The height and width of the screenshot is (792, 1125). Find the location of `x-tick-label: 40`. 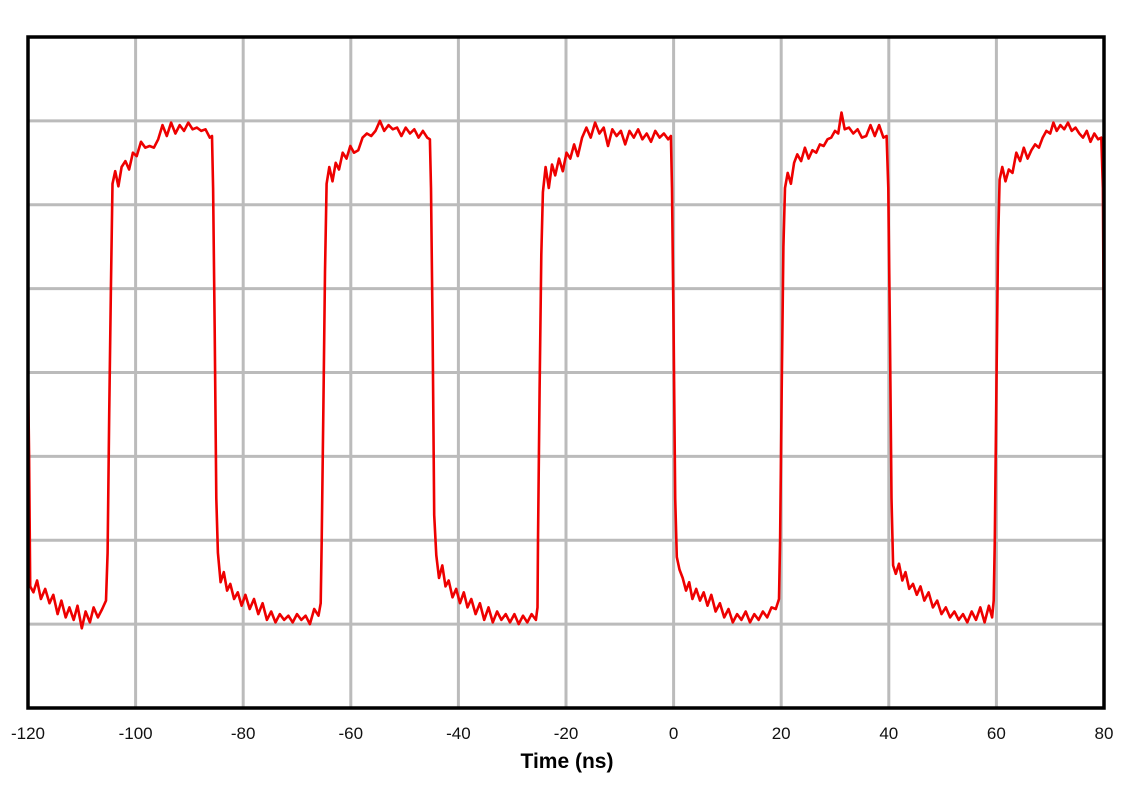

x-tick-label: 40 is located at coordinates (889, 733).